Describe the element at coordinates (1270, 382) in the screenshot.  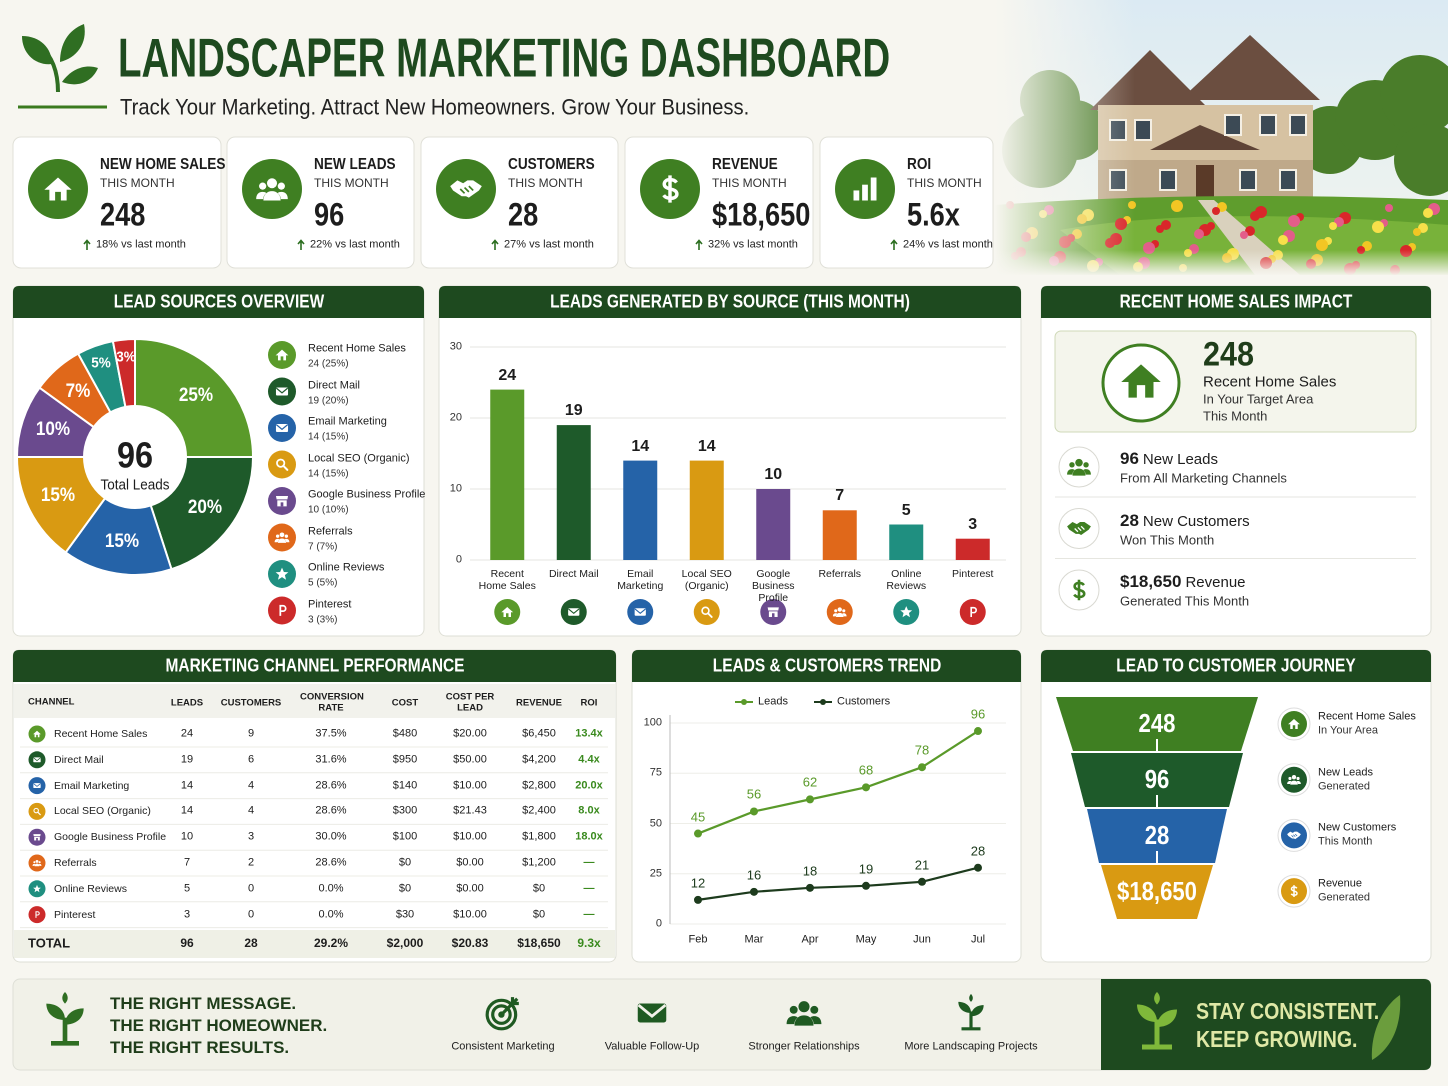
I see `impact-hero-label: Recent Home Sales` at that location.